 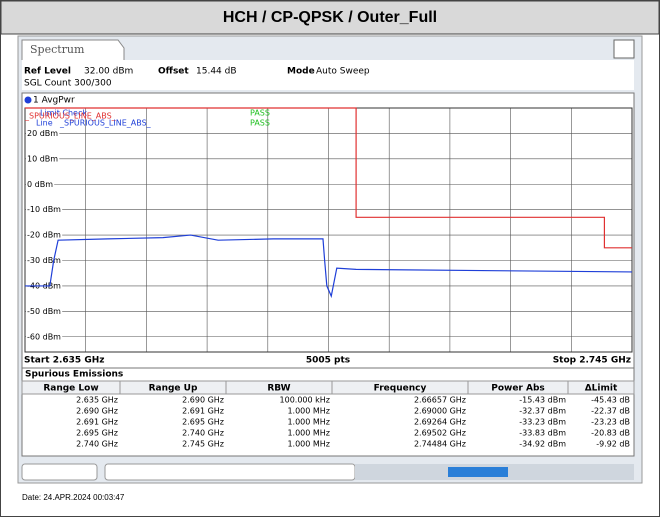 What do you see at coordinates (173, 389) in the screenshot?
I see `column-header: Range Up` at bounding box center [173, 389].